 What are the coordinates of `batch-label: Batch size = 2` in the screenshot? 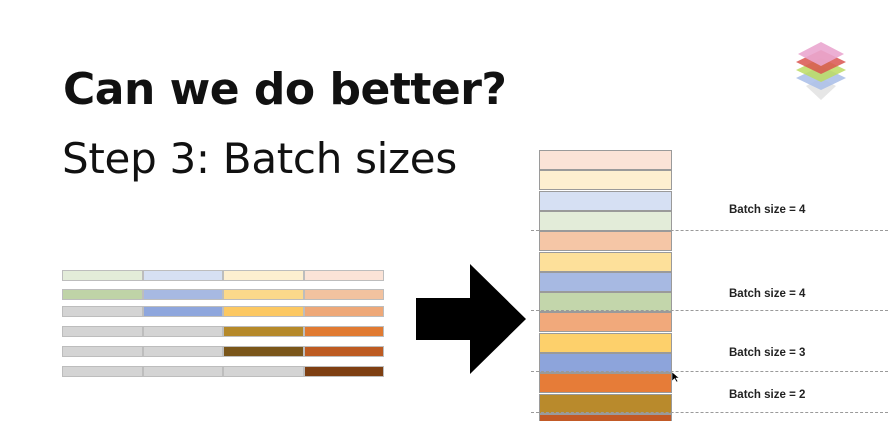 It's located at (767, 395).